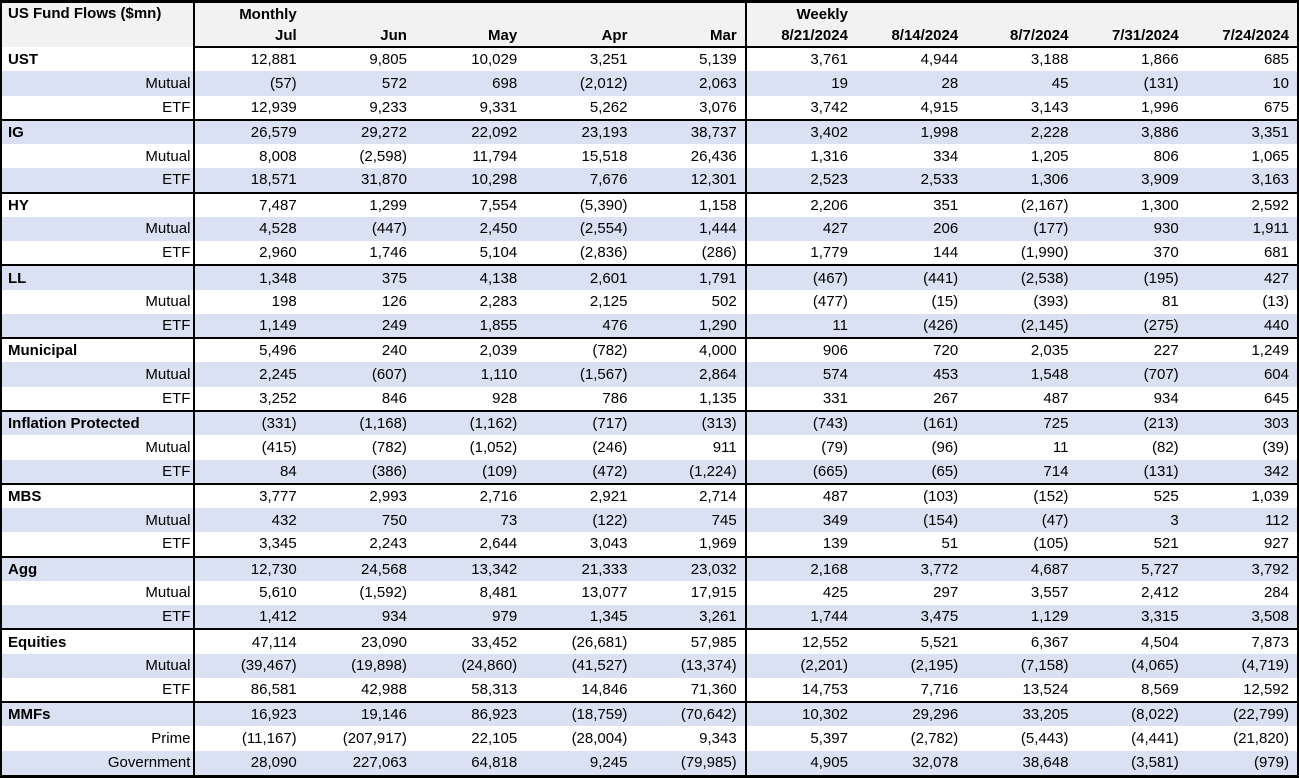  Describe the element at coordinates (1166, 156) in the screenshot. I see `data-cell: 806` at that location.